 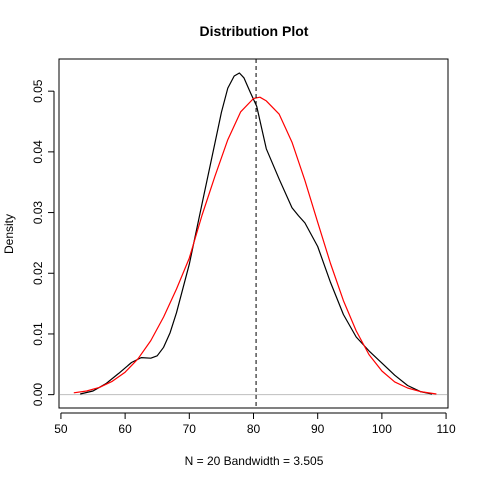 I want to click on x-tick-label: 90, so click(x=318, y=429).